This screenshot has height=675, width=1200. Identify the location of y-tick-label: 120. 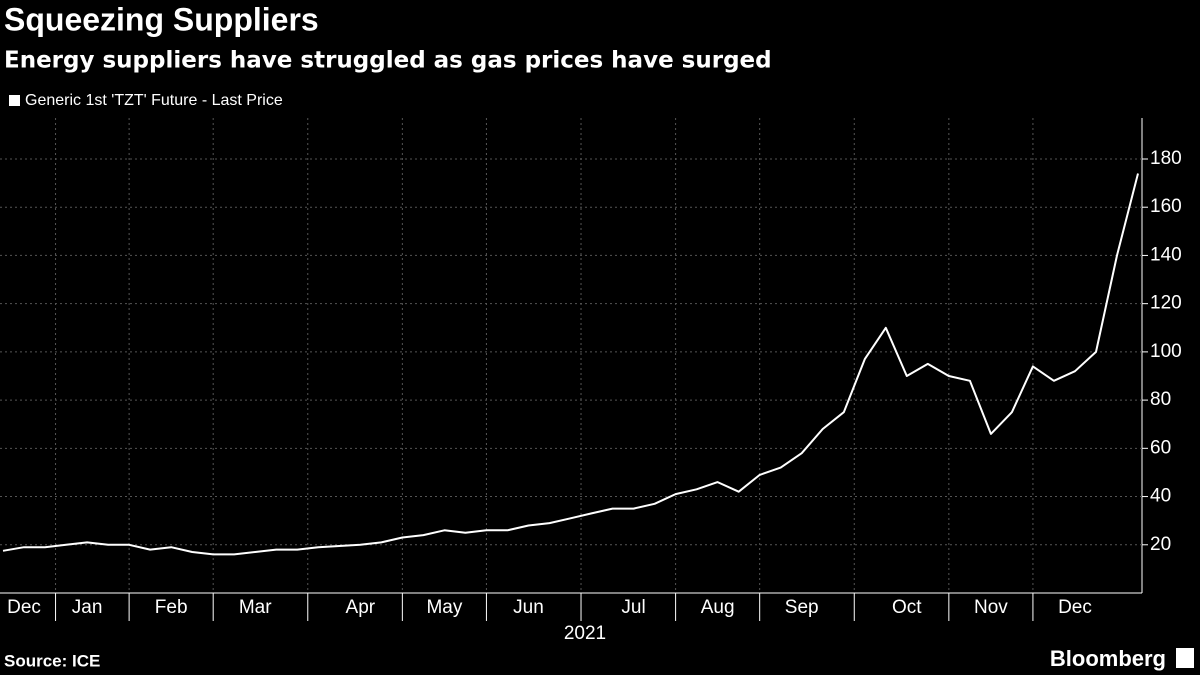
(1166, 303).